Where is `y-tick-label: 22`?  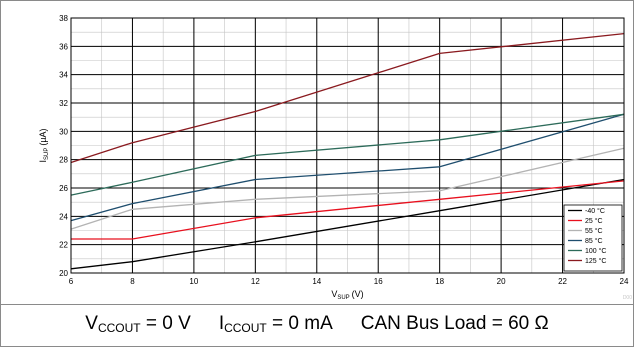
y-tick-label: 22 is located at coordinates (63, 245).